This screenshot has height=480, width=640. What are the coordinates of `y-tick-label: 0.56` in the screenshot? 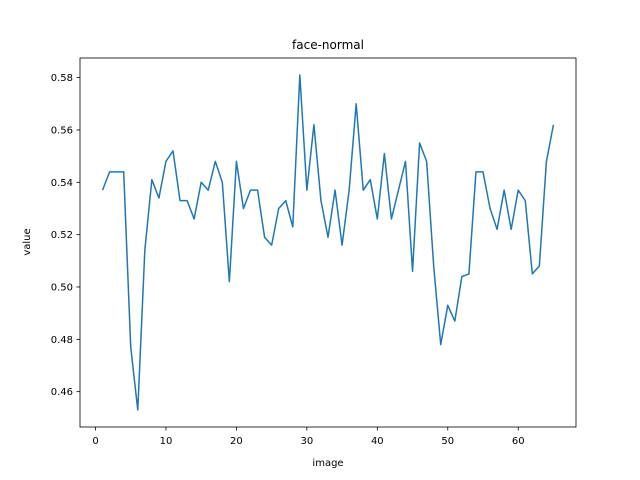 It's located at (62, 130).